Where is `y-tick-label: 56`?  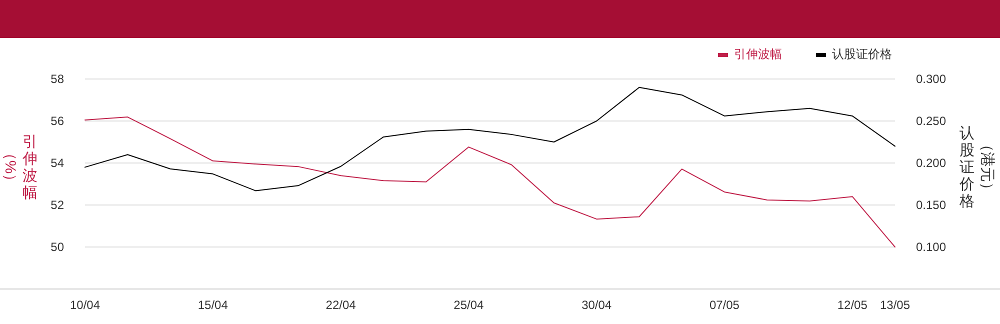 y-tick-label: 56 is located at coordinates (57, 121).